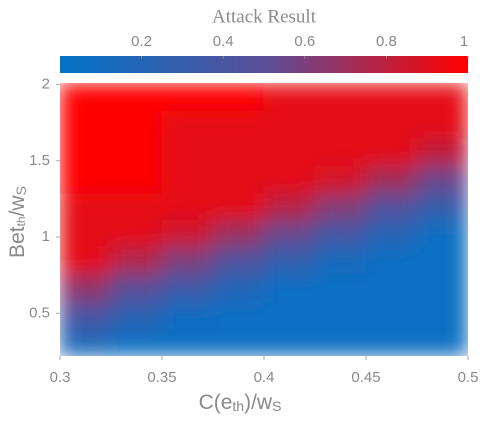 The width and height of the screenshot is (486, 423). Describe the element at coordinates (276, 406) in the screenshot. I see `x-label-sub: S` at that location.